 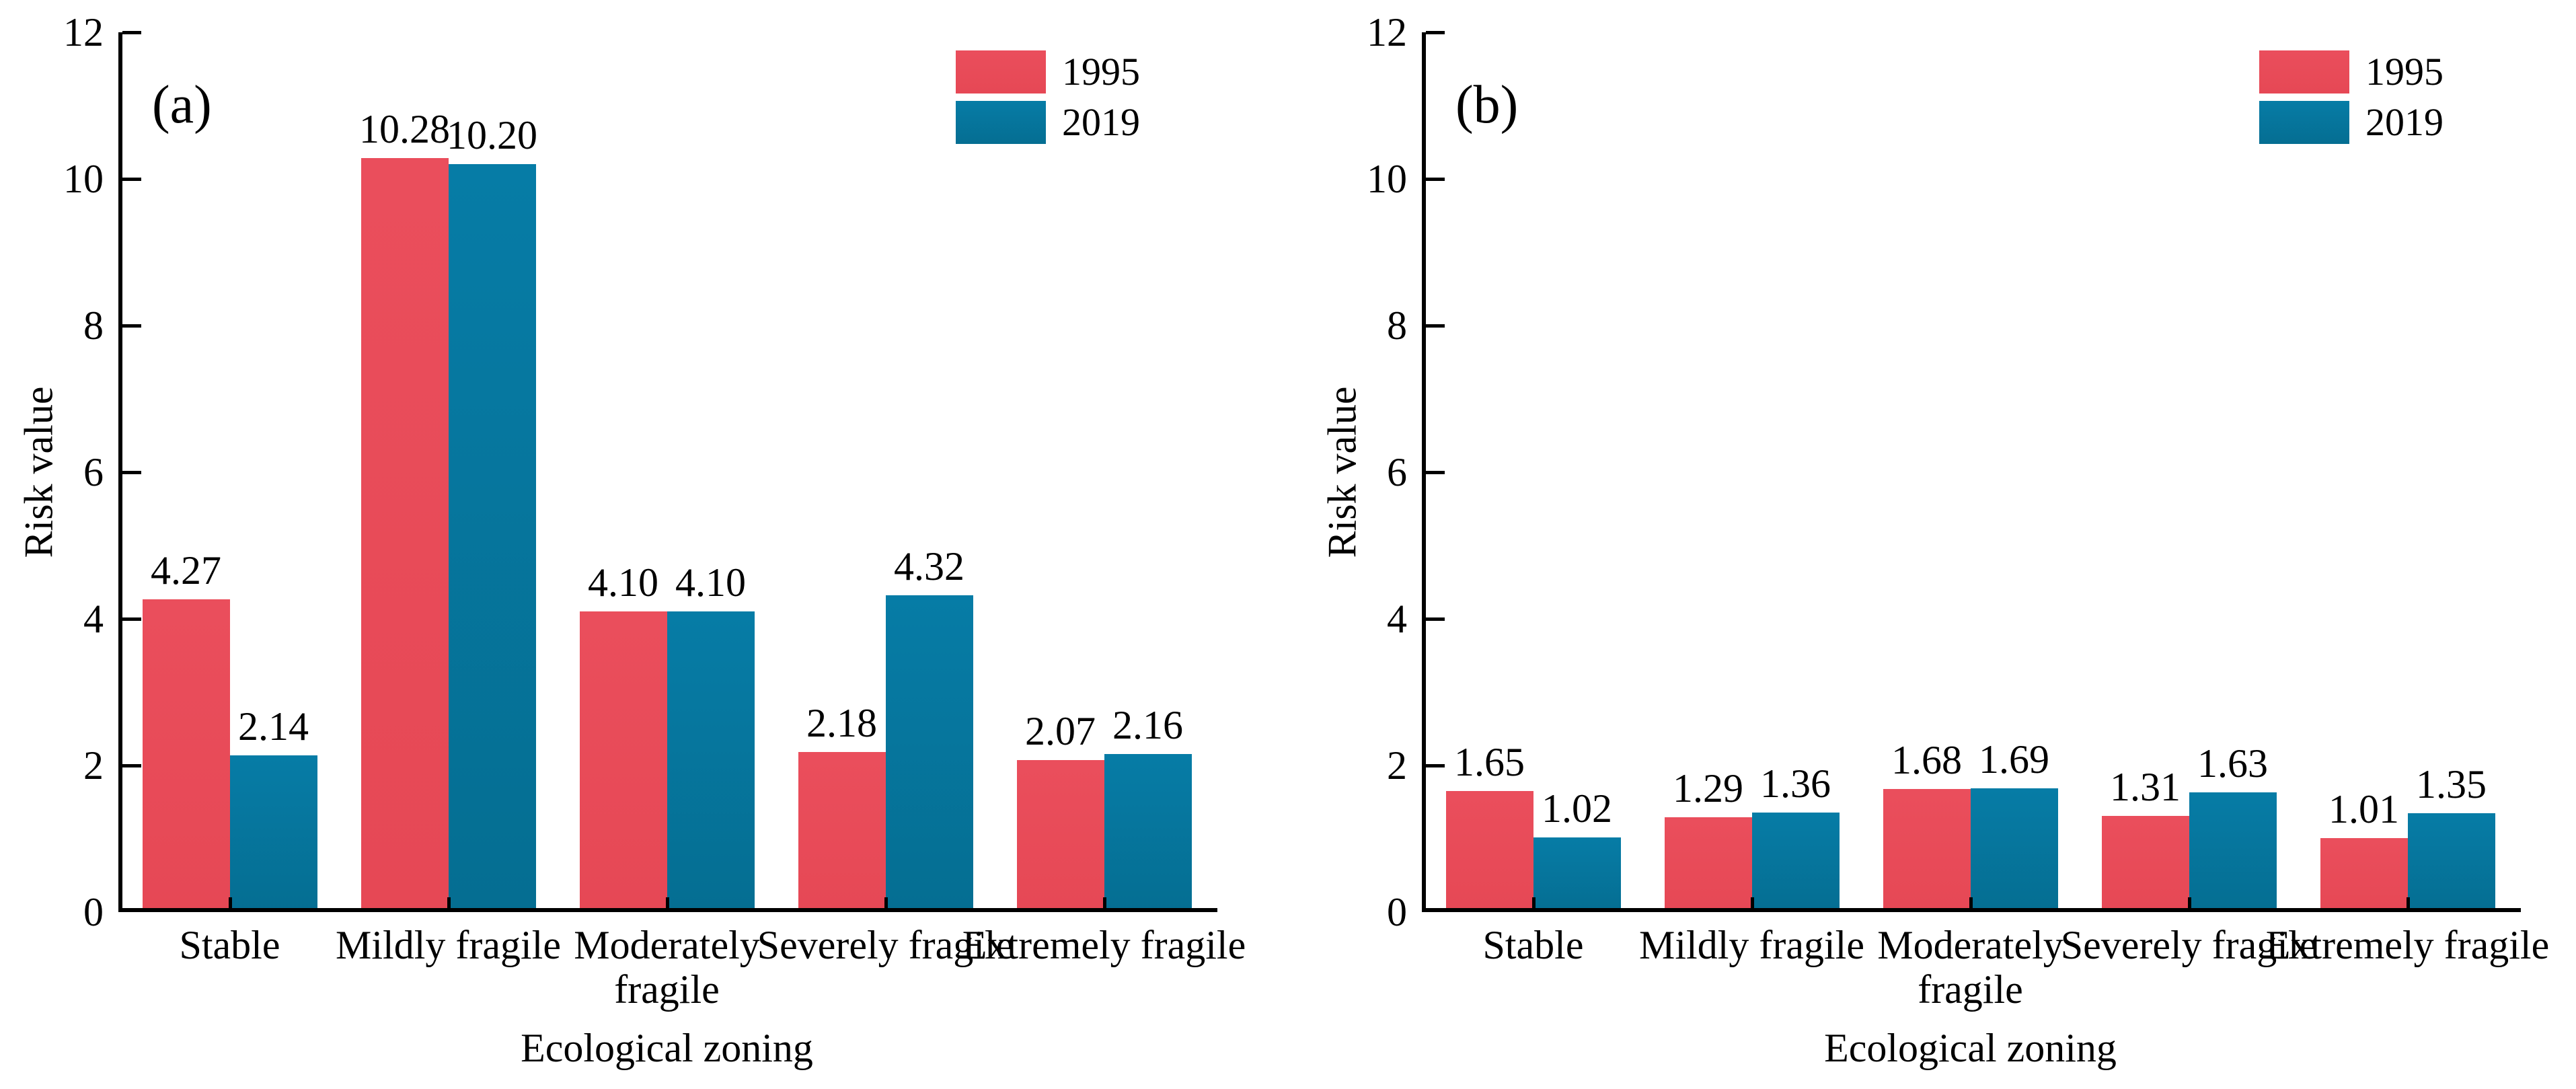 What do you see at coordinates (1795, 783) in the screenshot?
I see `bar-value-label-2019-1: 1.36` at bounding box center [1795, 783].